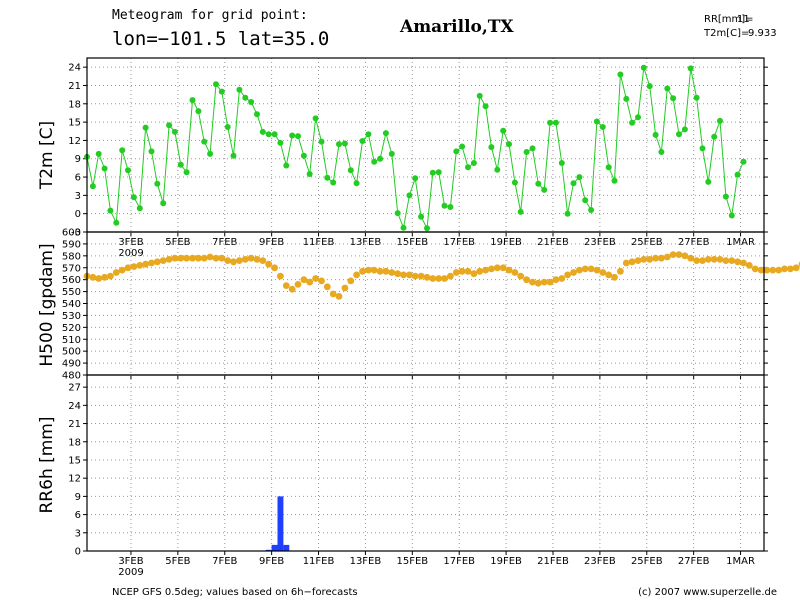 The width and height of the screenshot is (800, 600). What do you see at coordinates (740, 561) in the screenshot?
I see `x-tick-label: 1MAR` at bounding box center [740, 561].